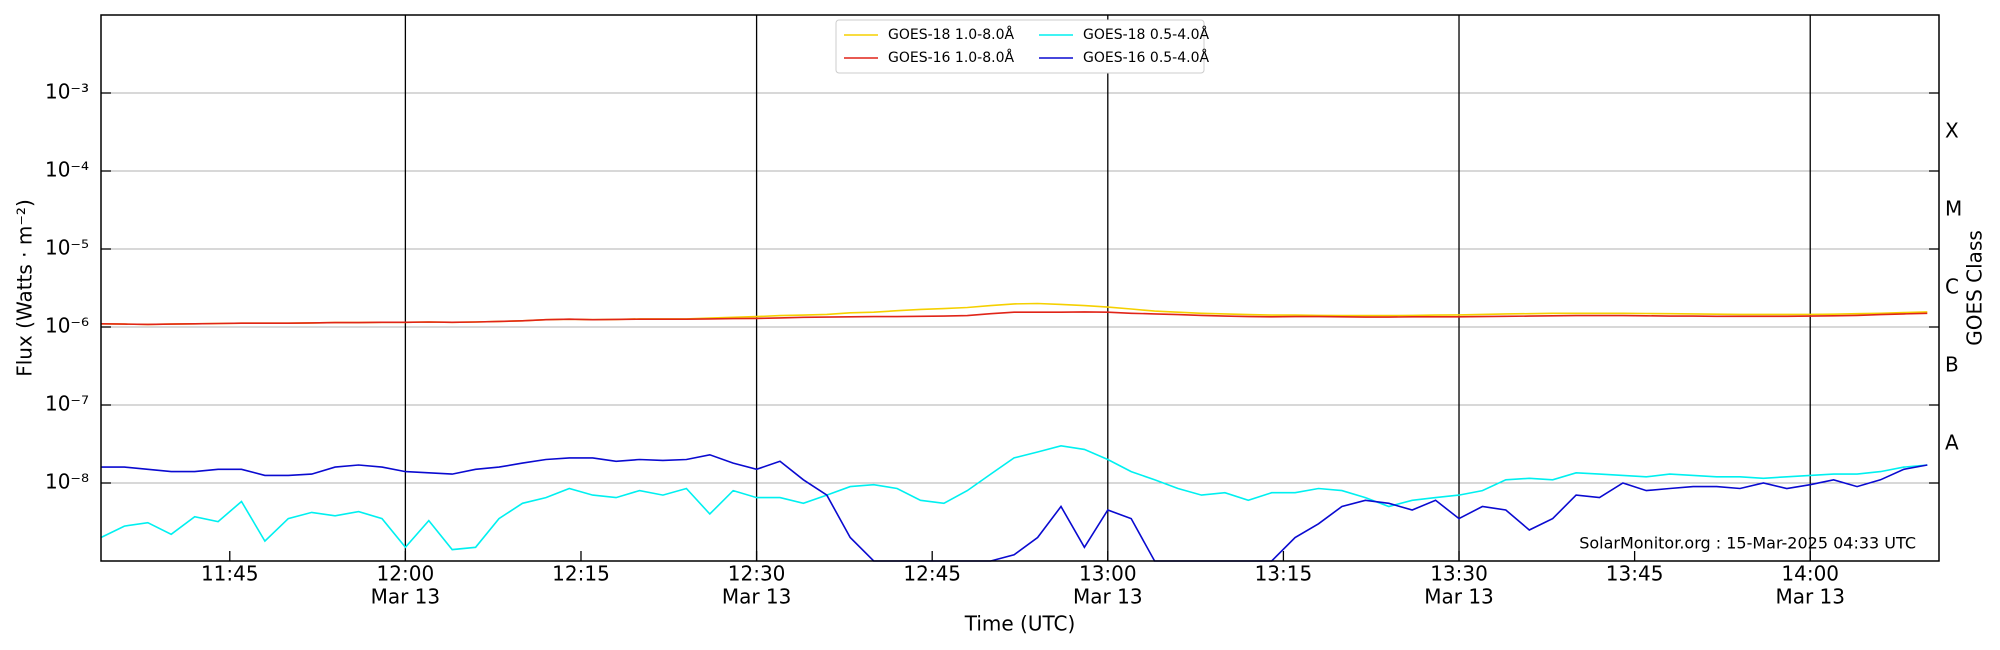  I want to click on x-axis-label: Time (UTC), so click(1020, 624).